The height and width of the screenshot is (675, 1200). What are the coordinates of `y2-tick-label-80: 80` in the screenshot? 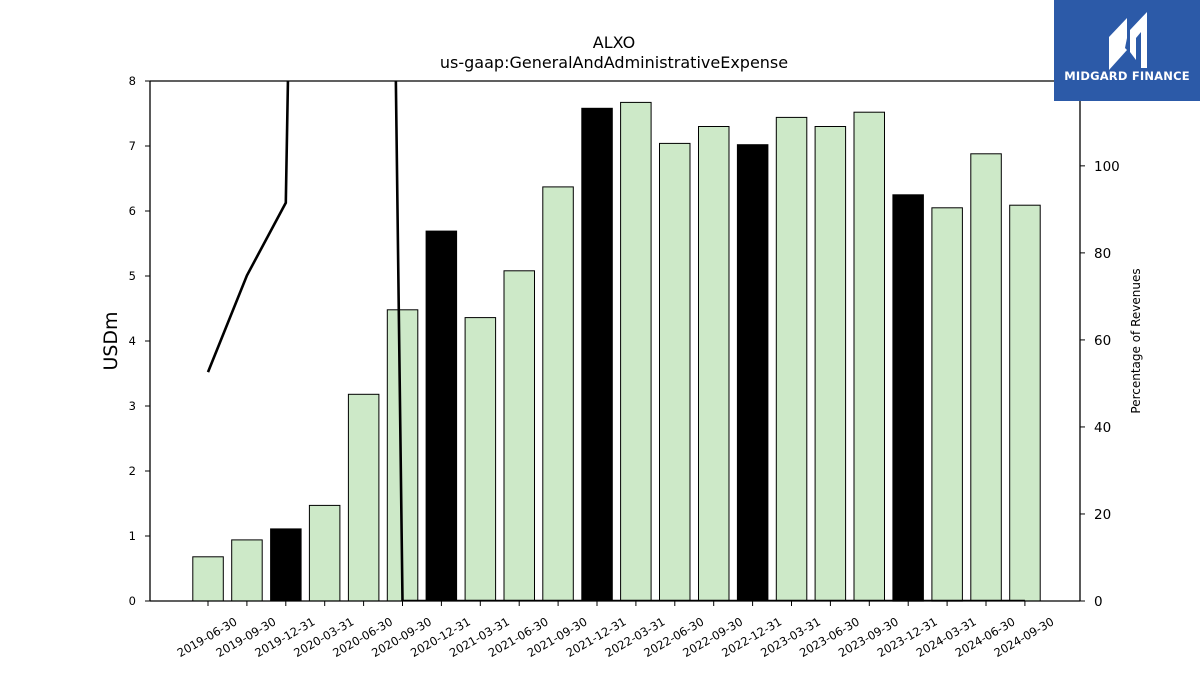 It's located at (1102, 254).